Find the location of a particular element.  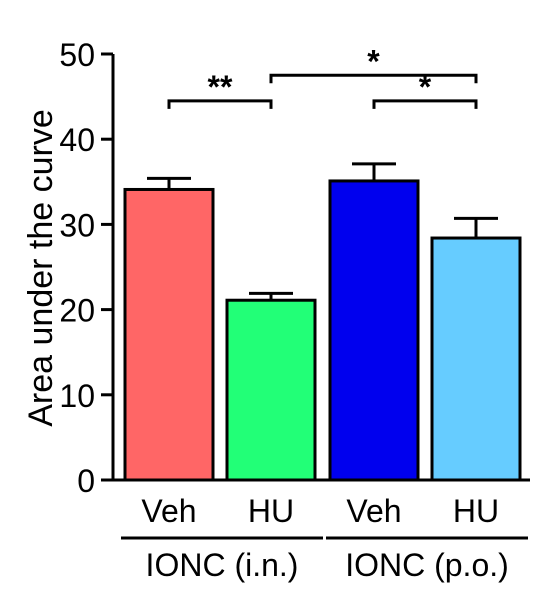

y-axis-label: Area under the curve is located at coordinates (41, 268).